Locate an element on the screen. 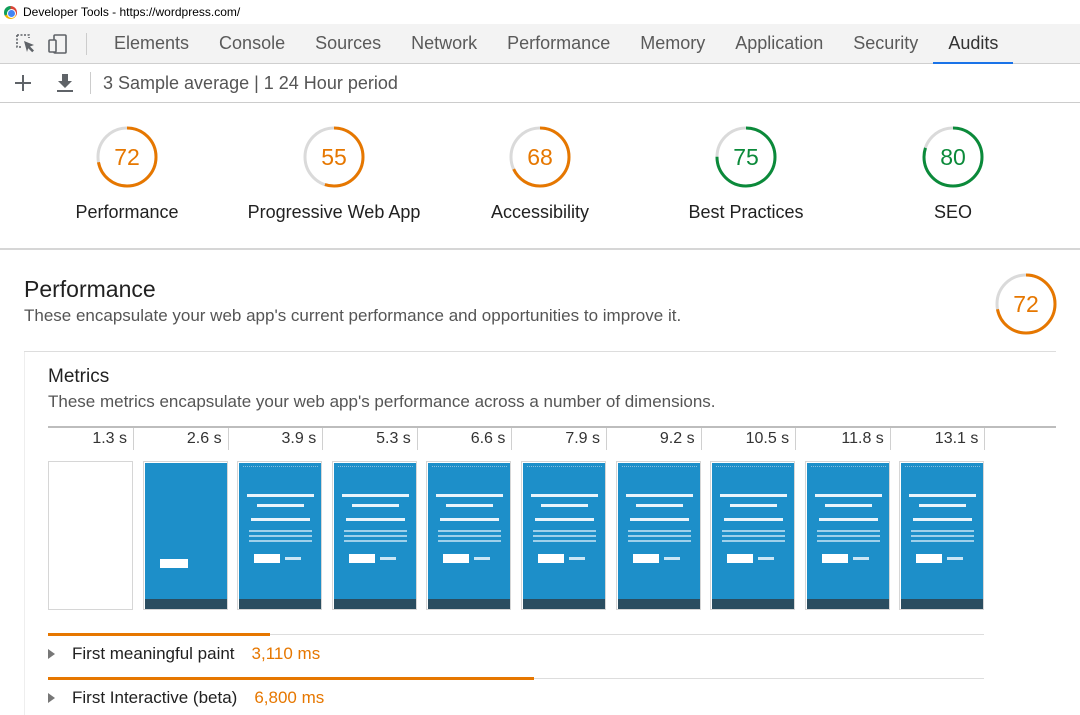 The height and width of the screenshot is (715, 1080). category-pwa: 55 Progressive Web App is located at coordinates (334, 174).